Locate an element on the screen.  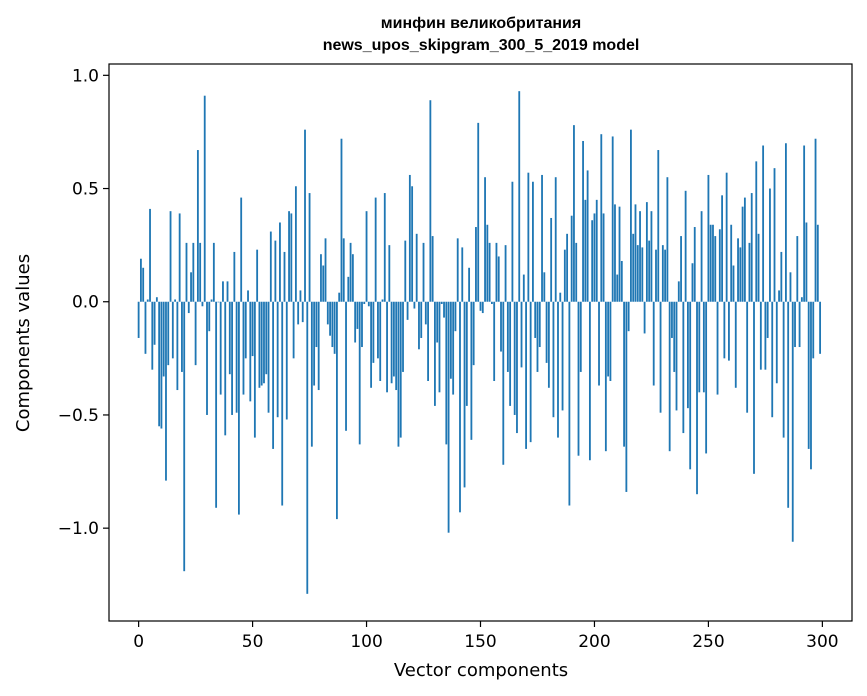
x-axis-ticks: 0 50 100 150 200 250 300 is located at coordinates (486, 636).